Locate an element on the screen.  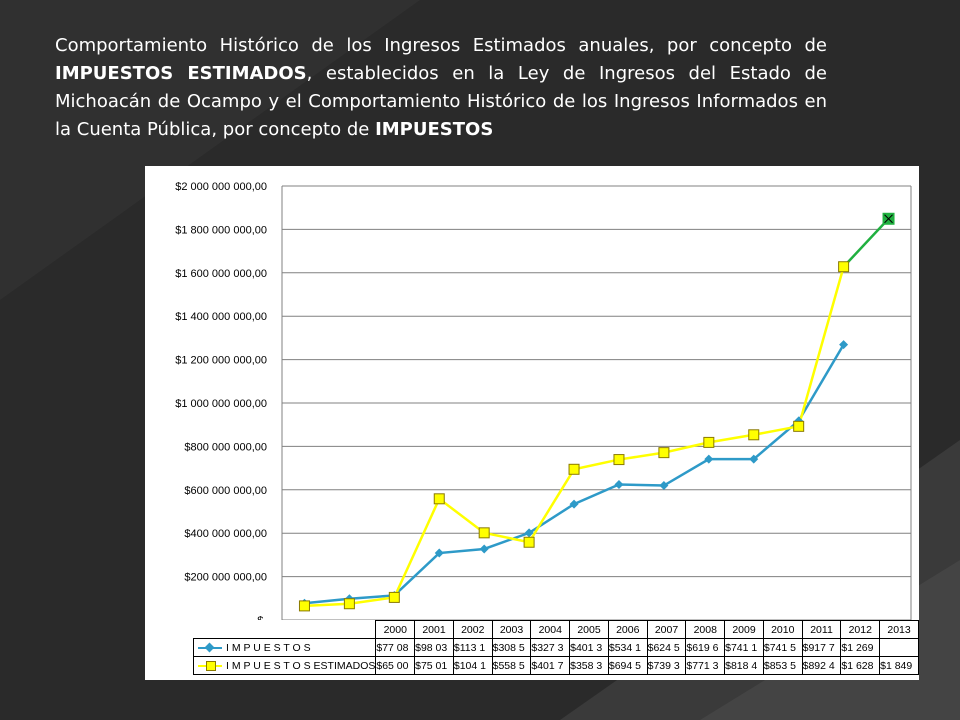
y-tick-label: $1 400 000 000,00 is located at coordinates (221, 317).